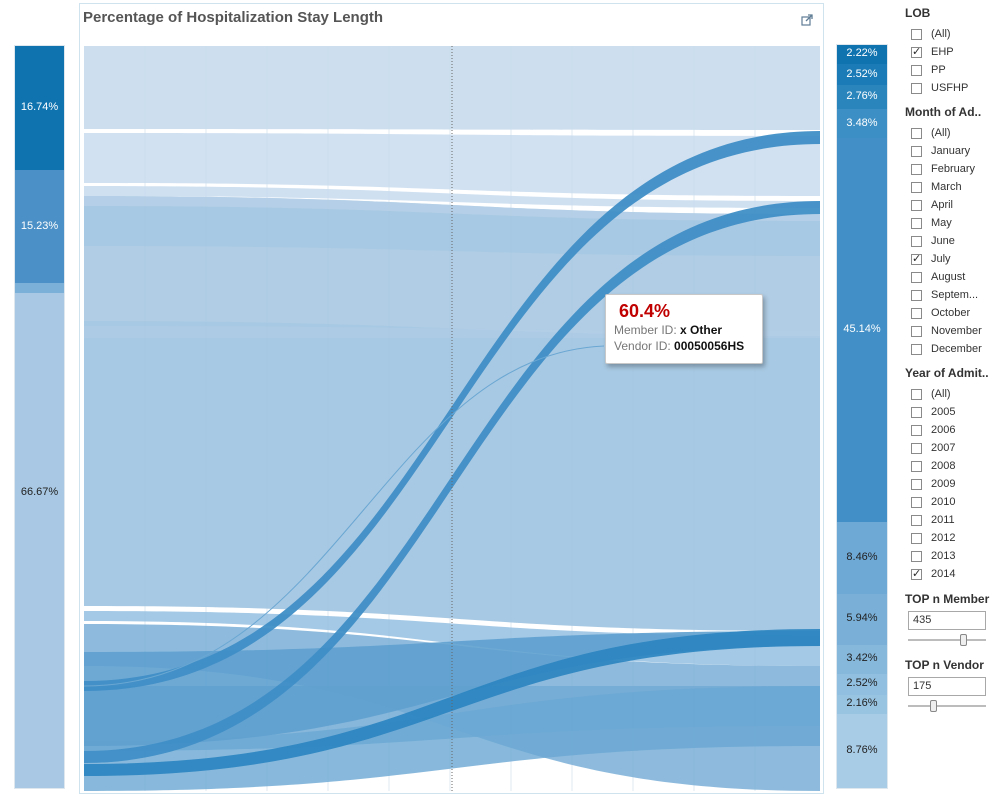  I want to click on checkbox-label: March, so click(946, 187).